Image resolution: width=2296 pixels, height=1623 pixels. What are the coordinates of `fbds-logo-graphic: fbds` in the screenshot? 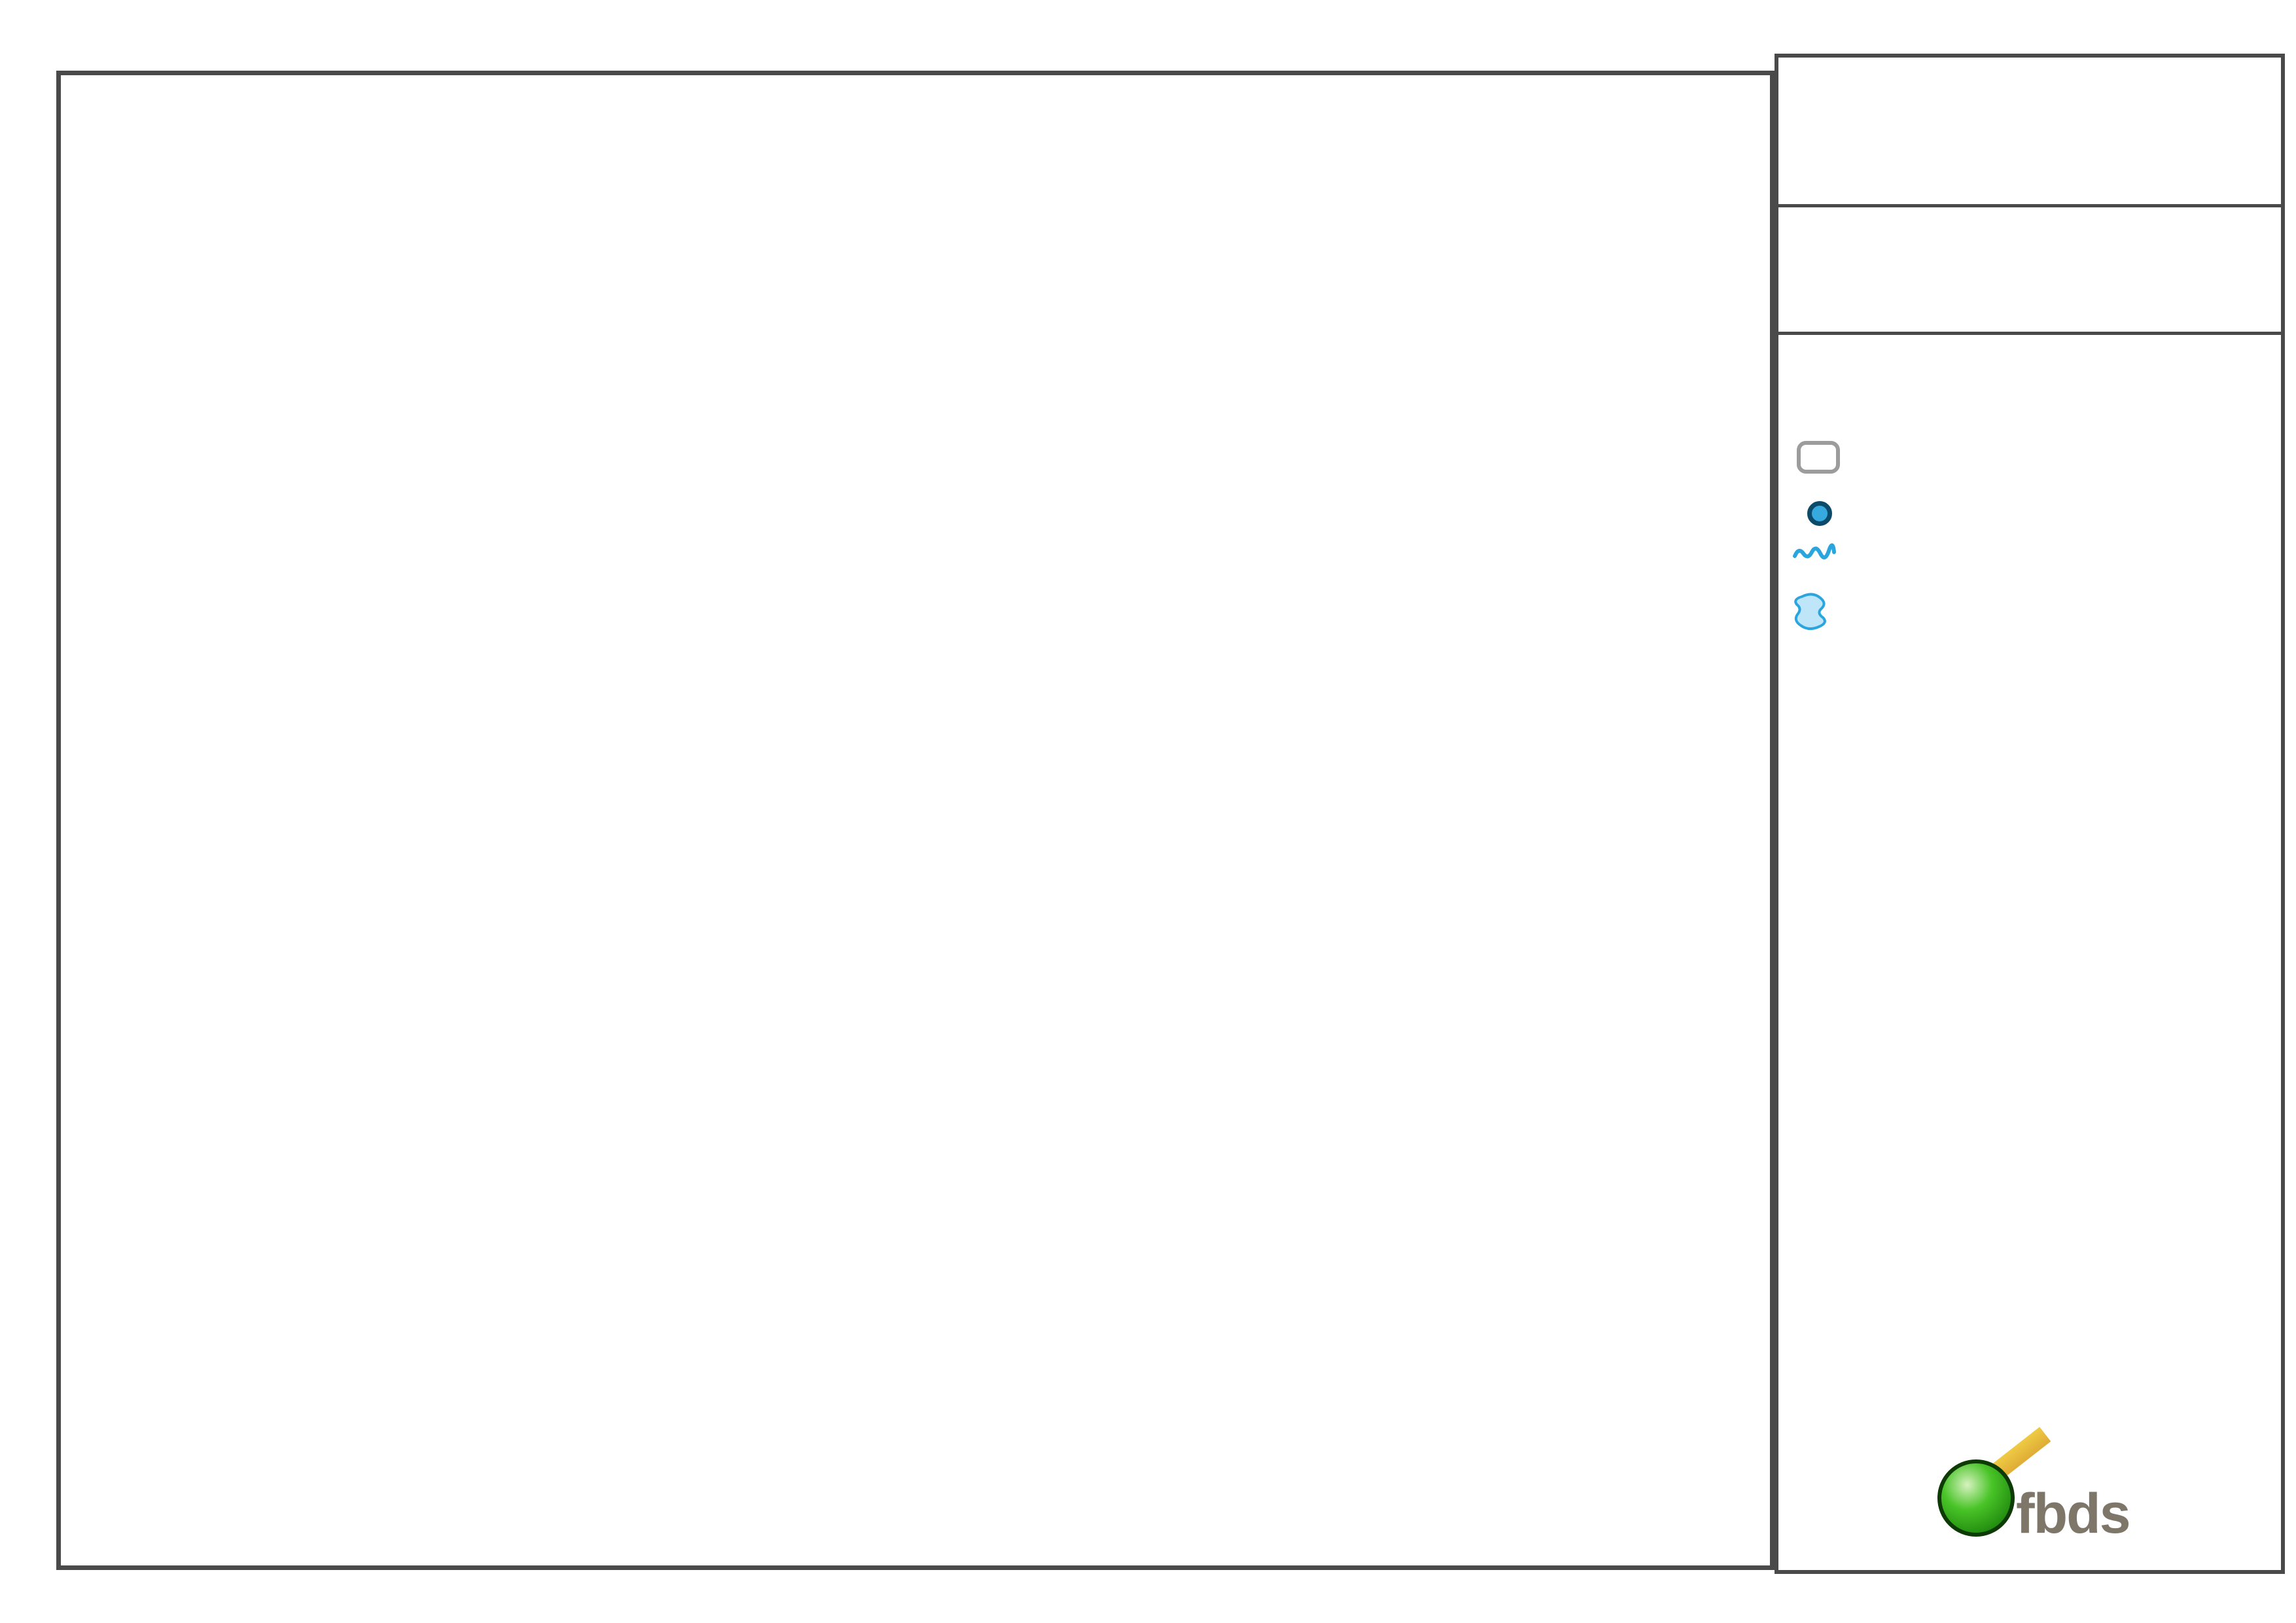 It's located at (2034, 1486).